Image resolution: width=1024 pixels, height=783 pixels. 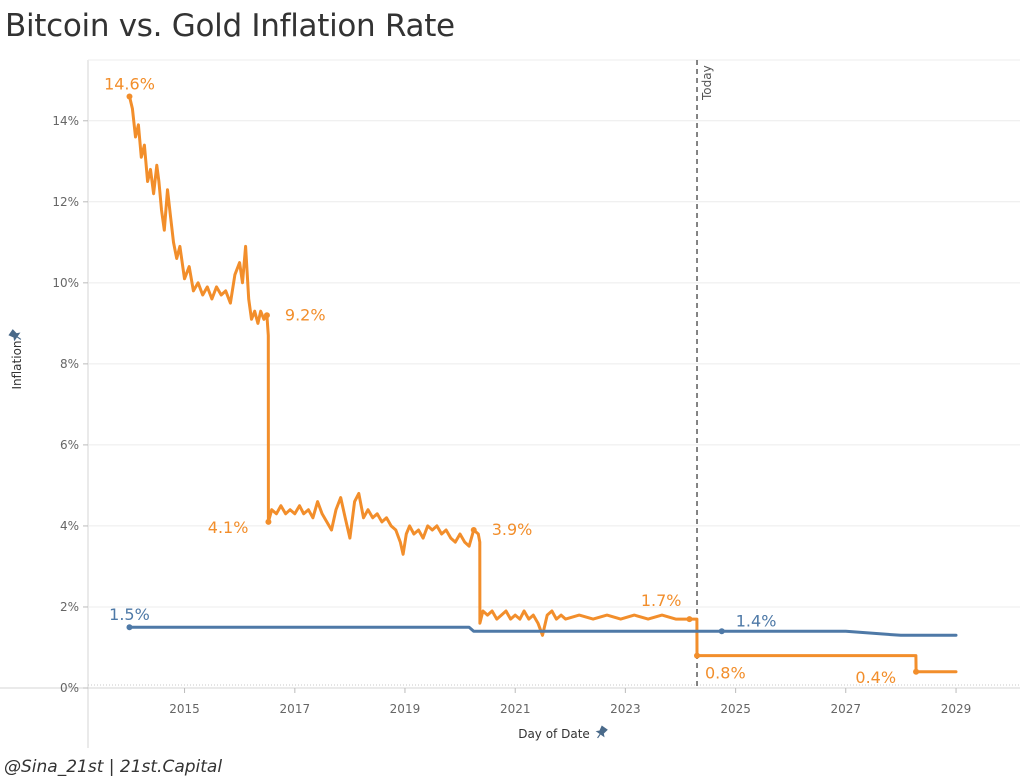 What do you see at coordinates (875, 677) in the screenshot?
I see `bitcoin-data-label: 0.4%` at bounding box center [875, 677].